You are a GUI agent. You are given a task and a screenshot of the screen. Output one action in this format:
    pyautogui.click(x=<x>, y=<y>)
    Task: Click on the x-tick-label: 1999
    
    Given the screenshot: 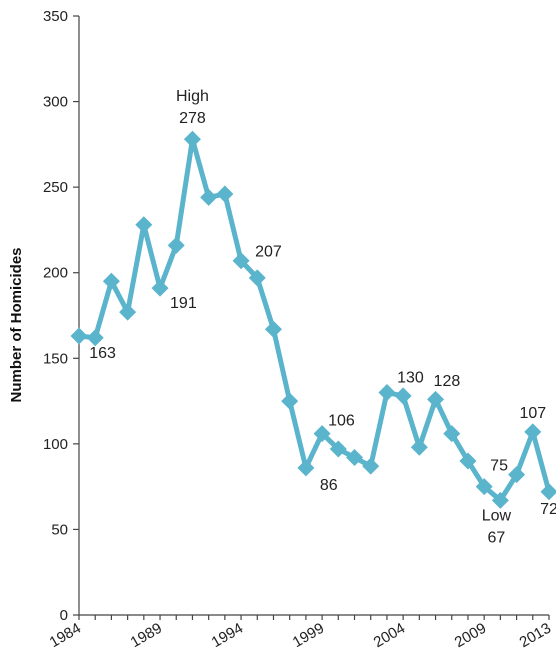 What is the action you would take?
    pyautogui.click(x=308, y=635)
    